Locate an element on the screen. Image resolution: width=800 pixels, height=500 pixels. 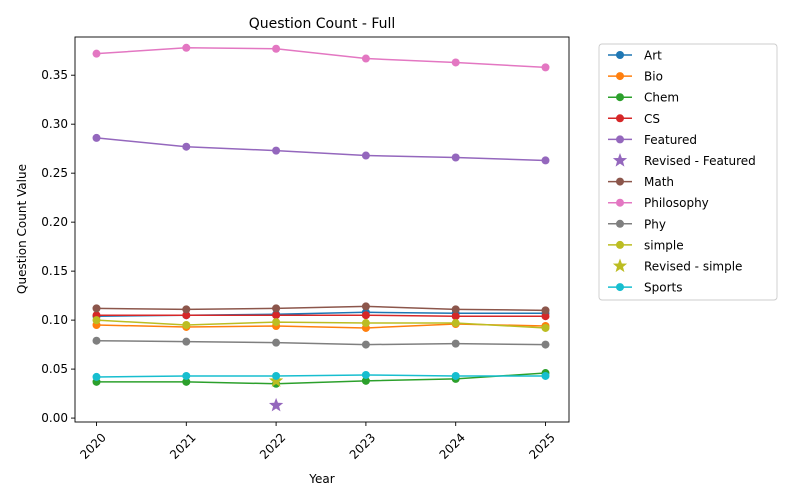
x-tick-label: 2023 is located at coordinates (362, 445).